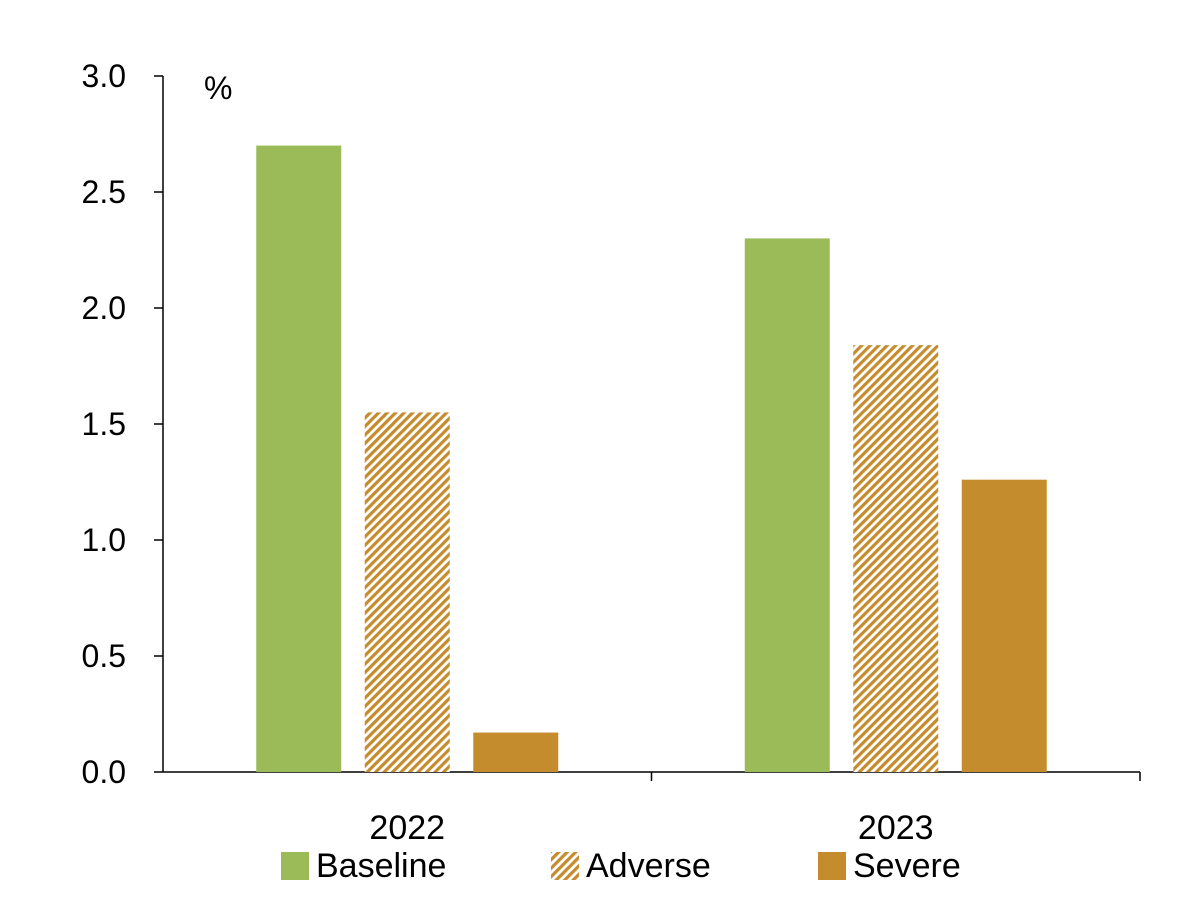 The width and height of the screenshot is (1180, 910). I want to click on bar-baseline-2023, so click(787, 505).